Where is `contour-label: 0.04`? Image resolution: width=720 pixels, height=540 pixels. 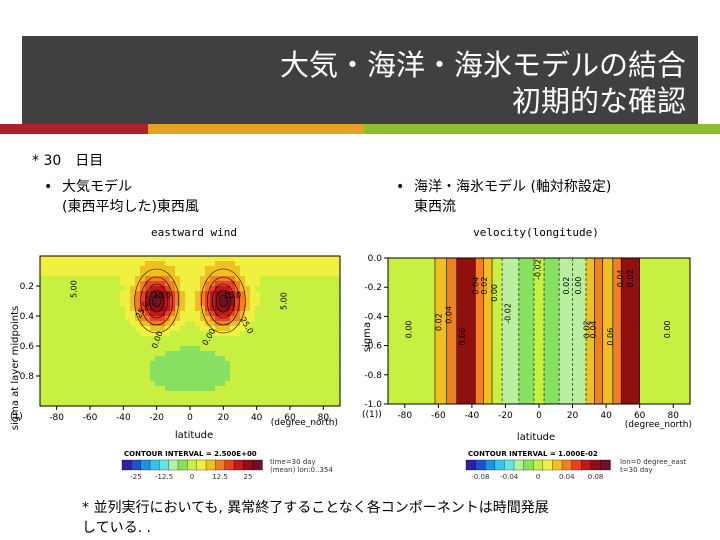 contour-label: 0.04 is located at coordinates (476, 286).